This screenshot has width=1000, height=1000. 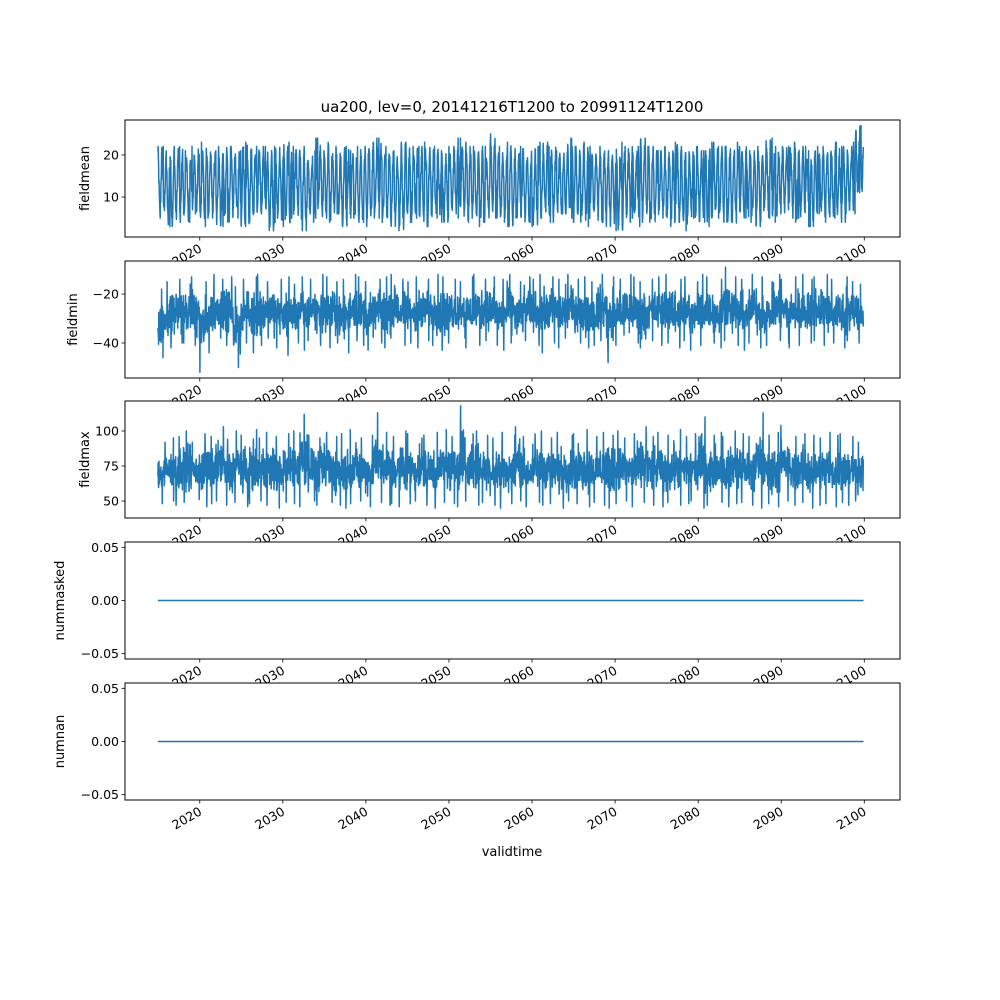 What do you see at coordinates (512, 852) in the screenshot?
I see `x-axis-label: validtime` at bounding box center [512, 852].